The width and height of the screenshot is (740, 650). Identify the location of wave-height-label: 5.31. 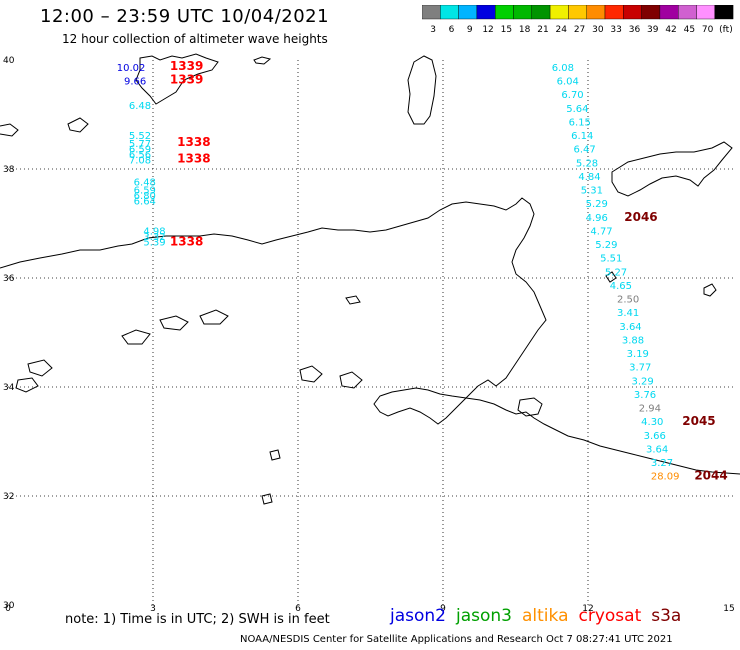
(592, 191).